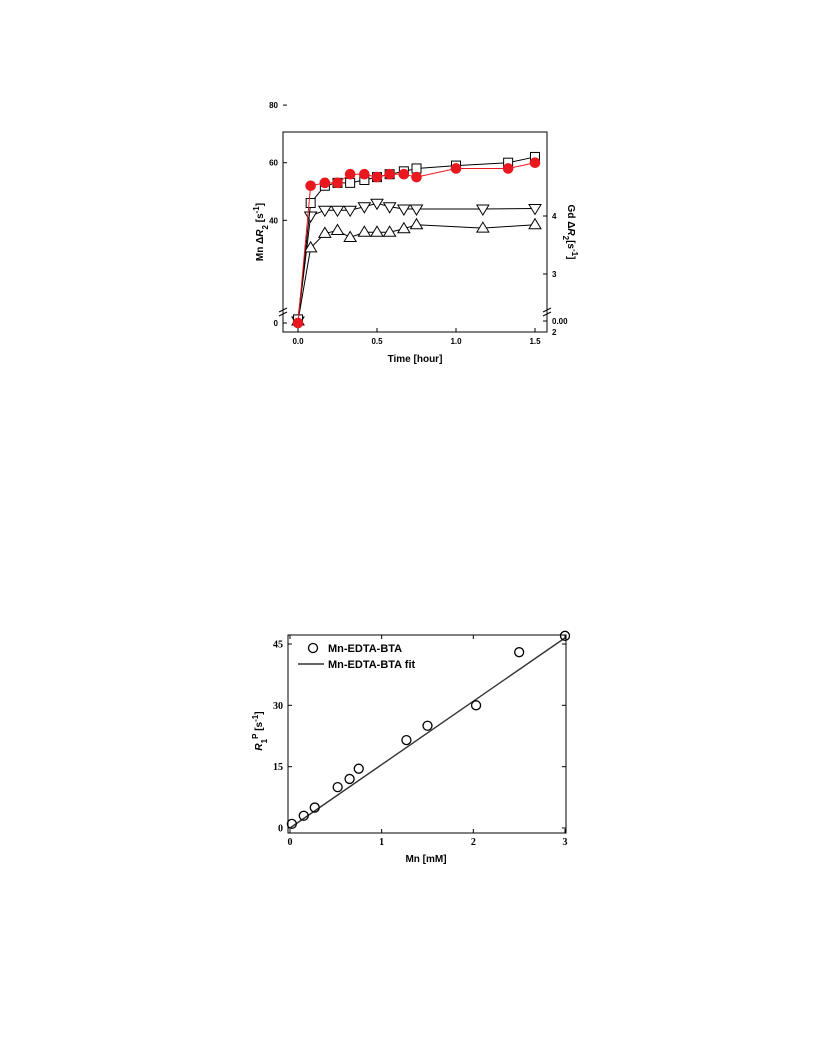 This screenshot has height=1056, width=816. I want to click on y2-axis-label: Gd ΔR2[s-1], so click(571, 232).